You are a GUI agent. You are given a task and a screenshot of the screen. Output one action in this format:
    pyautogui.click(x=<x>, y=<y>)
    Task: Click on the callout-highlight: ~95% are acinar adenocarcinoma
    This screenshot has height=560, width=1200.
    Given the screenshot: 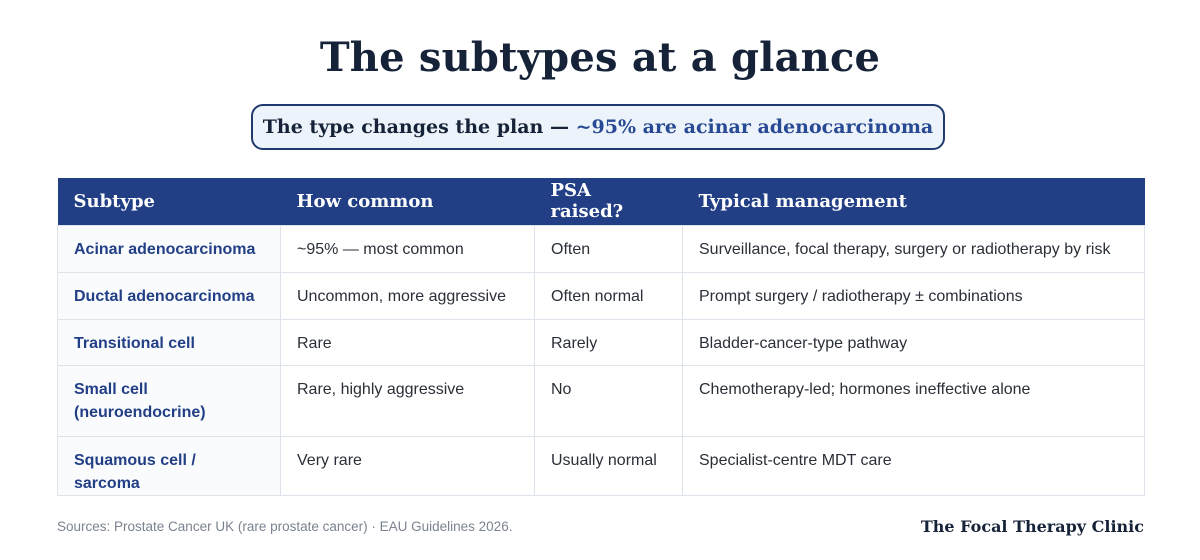 What is the action you would take?
    pyautogui.click(x=754, y=127)
    